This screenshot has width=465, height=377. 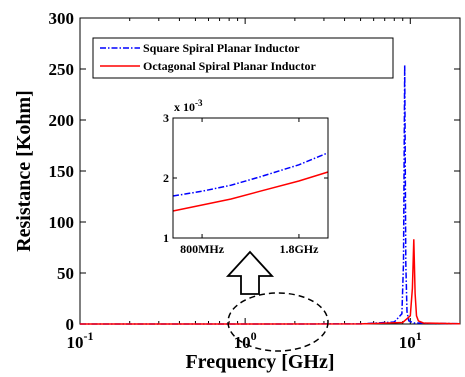 I want to click on y-axis-label: Resistance [Kohm], so click(x=24, y=171).